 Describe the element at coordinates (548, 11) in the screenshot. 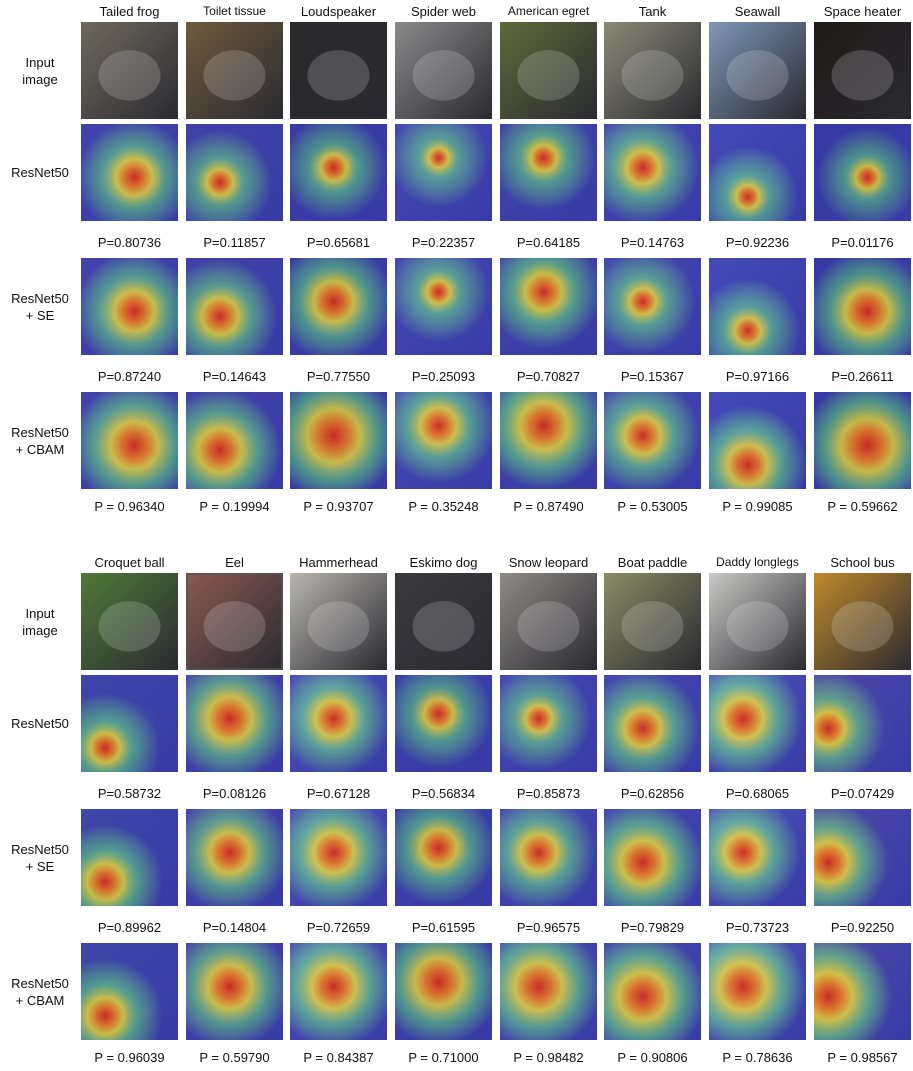

I see `class-name: American egret` at that location.